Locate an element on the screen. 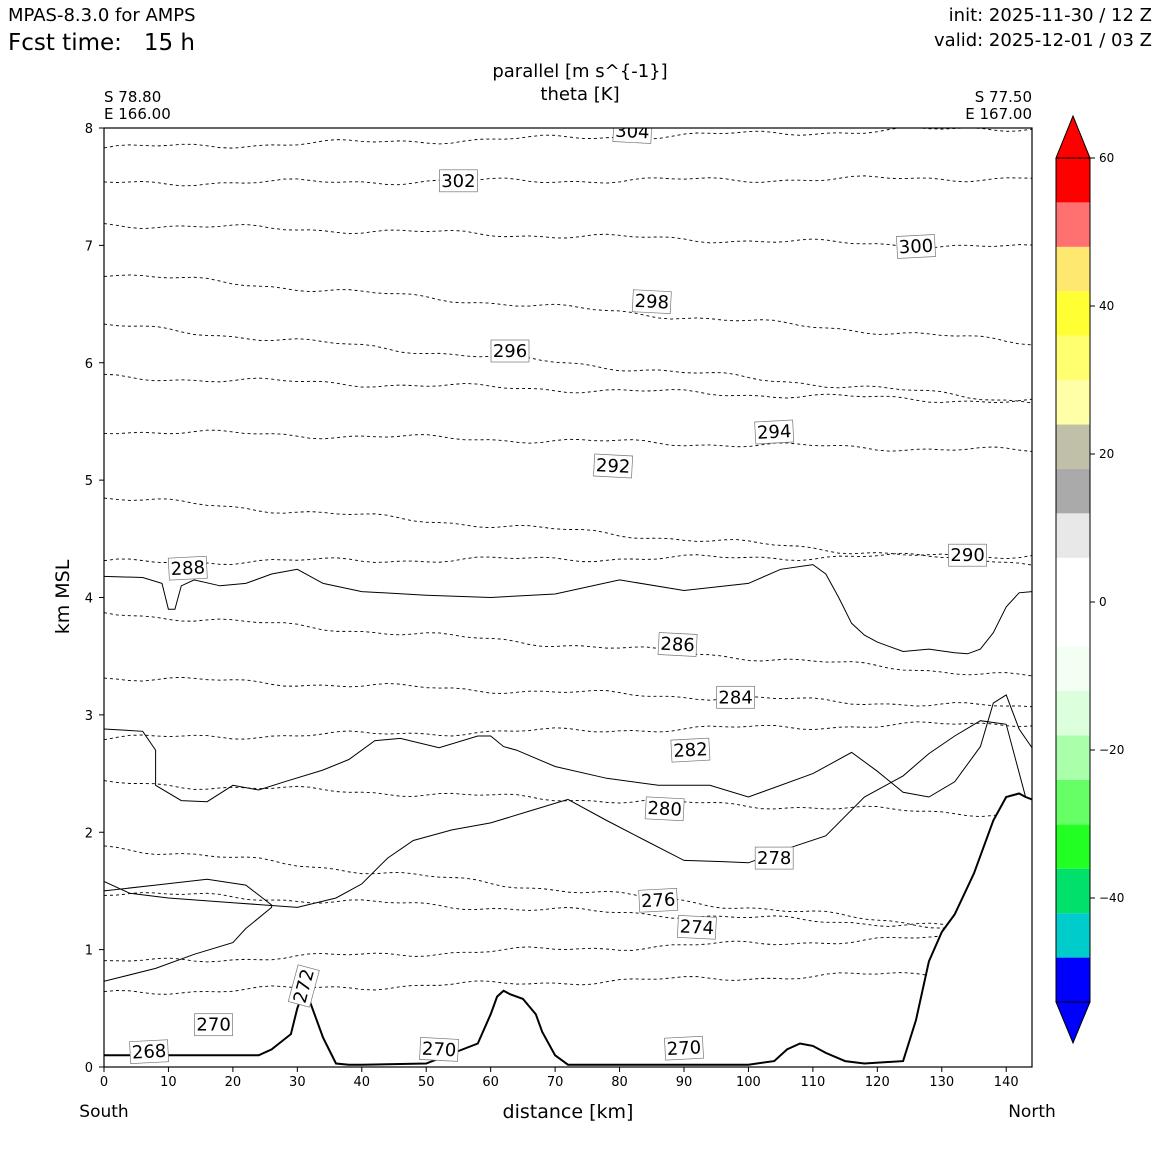 Image resolution: width=1160 pixels, height=1160 pixels. y-axis: 0 1 2 3 4 5 6 7 8 is located at coordinates (94, 599).